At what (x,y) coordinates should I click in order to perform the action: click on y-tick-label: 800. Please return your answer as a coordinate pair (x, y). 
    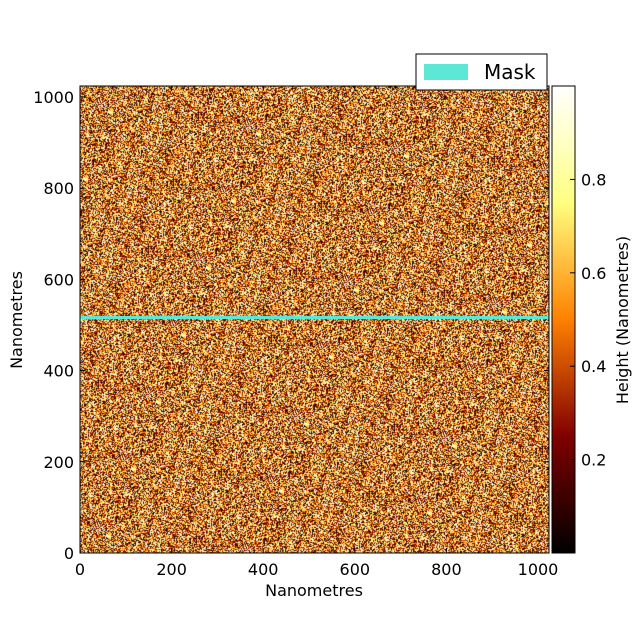
    Looking at the image, I should click on (58, 188).